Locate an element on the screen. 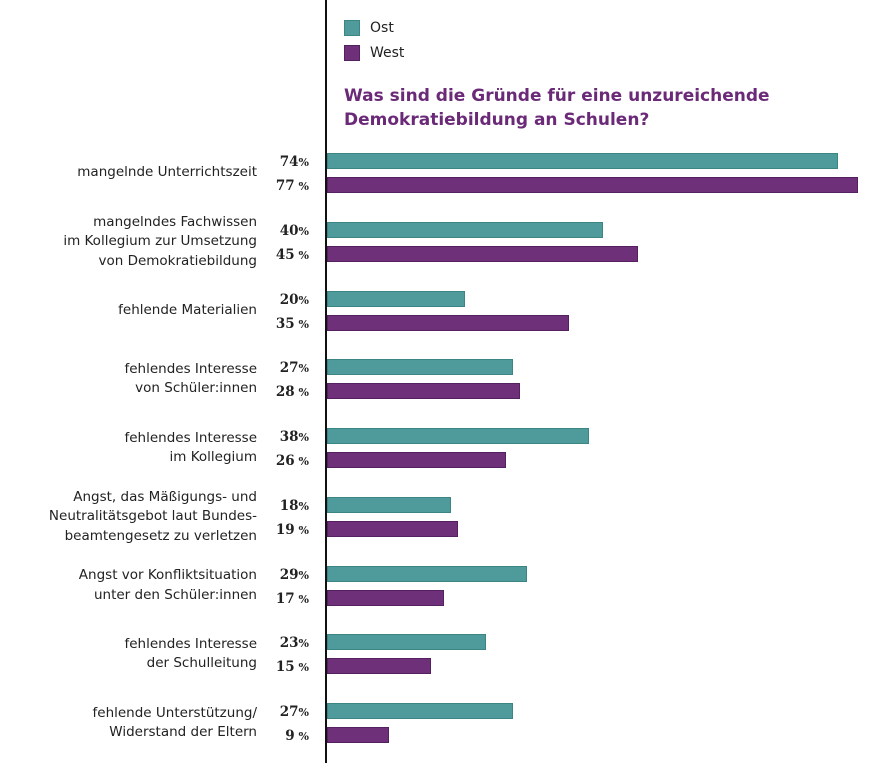  data-label-ost: 23% is located at coordinates (294, 643).